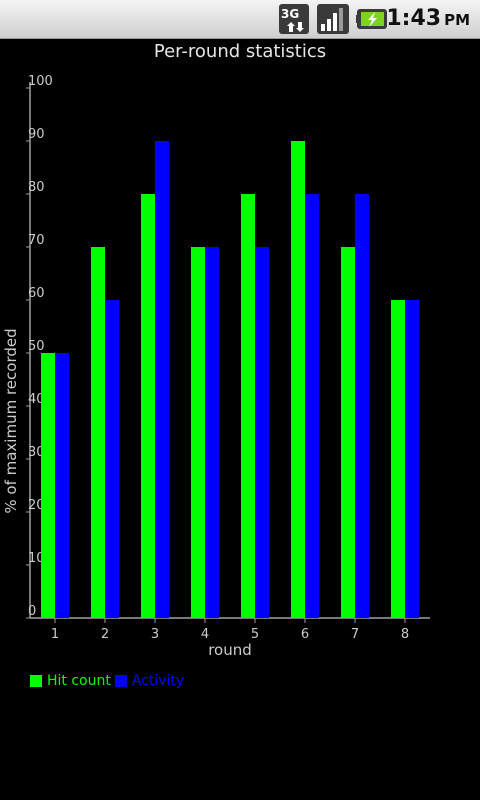 The height and width of the screenshot is (800, 480). What do you see at coordinates (120, 681) in the screenshot?
I see `legend-swatch-activity` at bounding box center [120, 681].